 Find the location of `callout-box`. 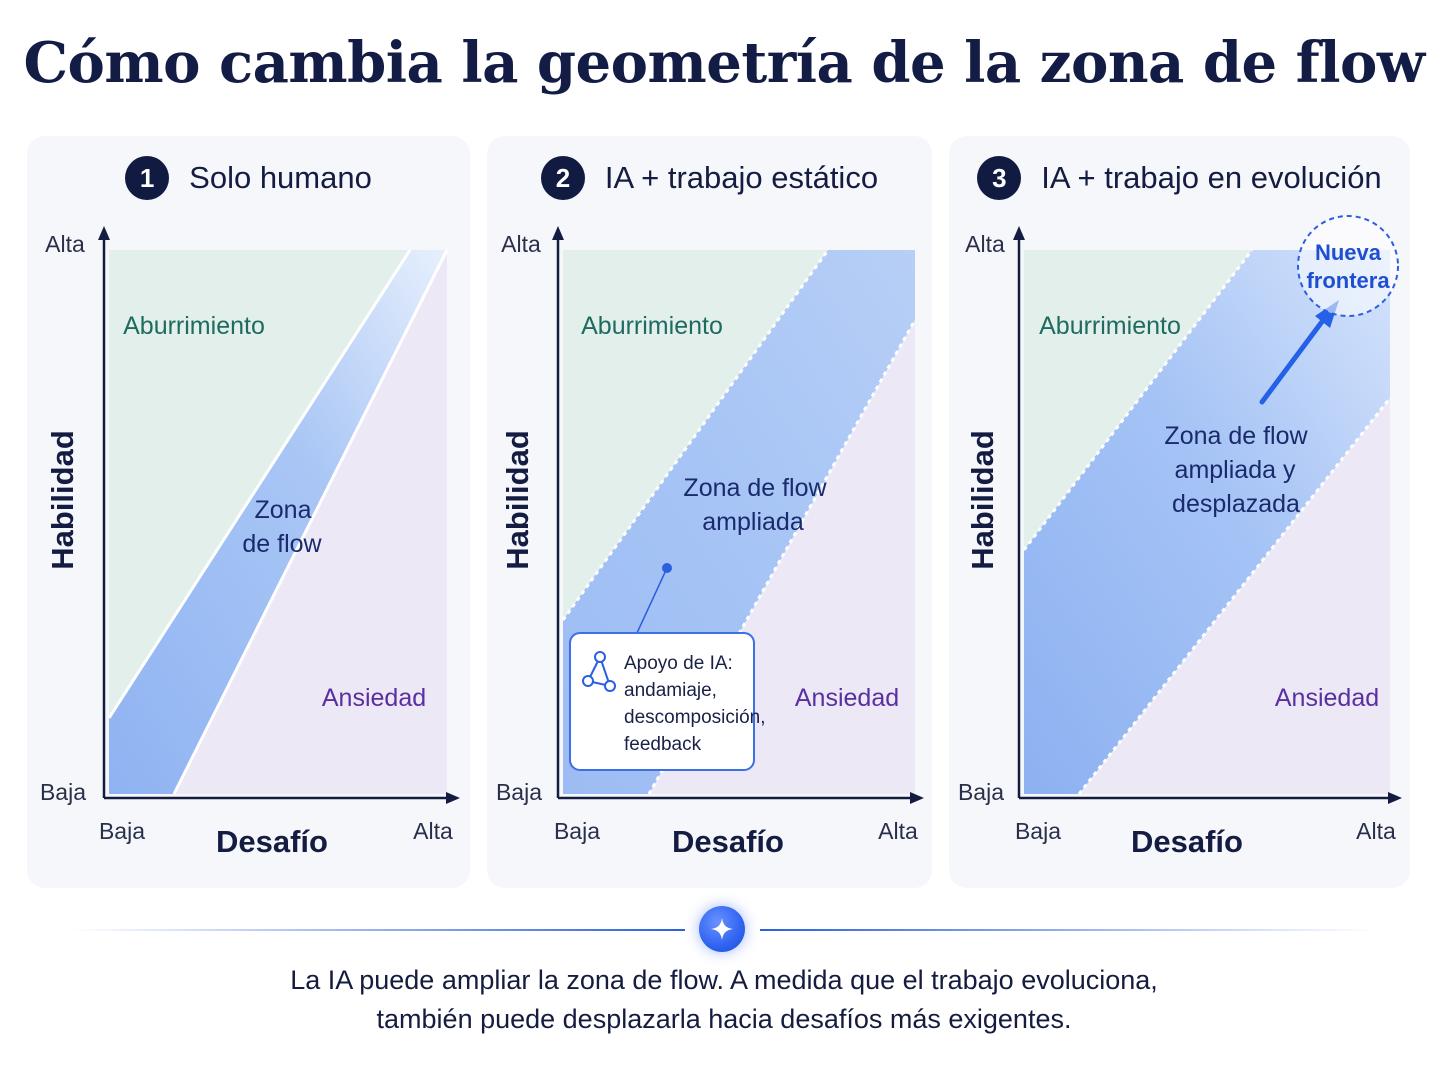

callout-box is located at coordinates (662, 701).